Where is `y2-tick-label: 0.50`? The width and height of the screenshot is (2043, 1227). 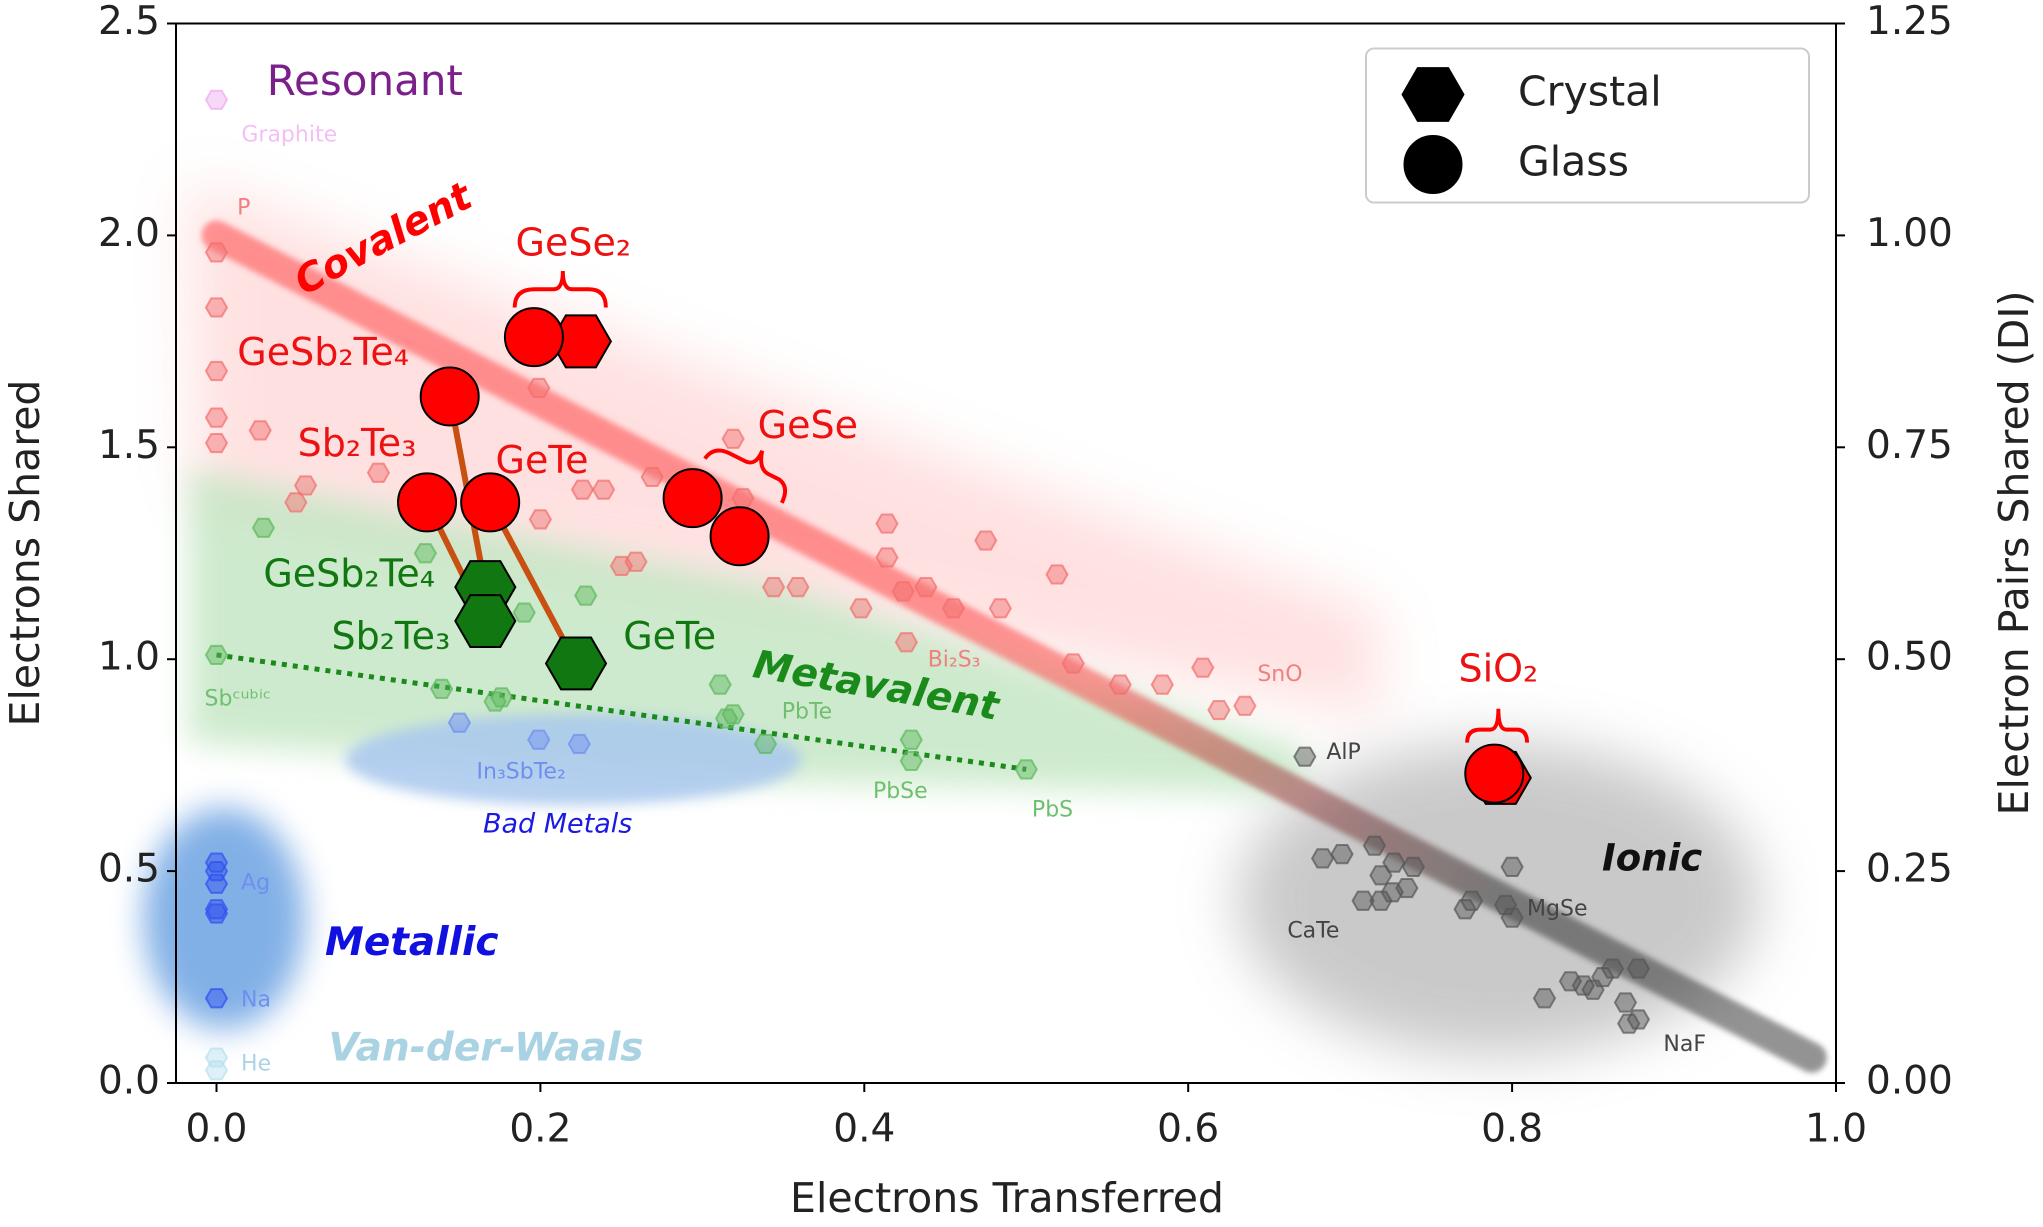
y2-tick-label: 0.50 is located at coordinates (1909, 657).